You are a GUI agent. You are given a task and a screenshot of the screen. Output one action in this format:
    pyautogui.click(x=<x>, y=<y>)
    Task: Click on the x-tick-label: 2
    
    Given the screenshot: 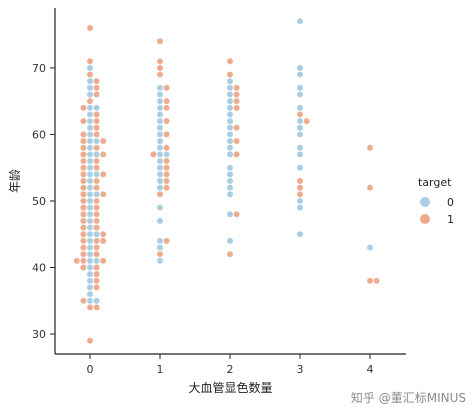 What is the action you would take?
    pyautogui.click(x=230, y=369)
    